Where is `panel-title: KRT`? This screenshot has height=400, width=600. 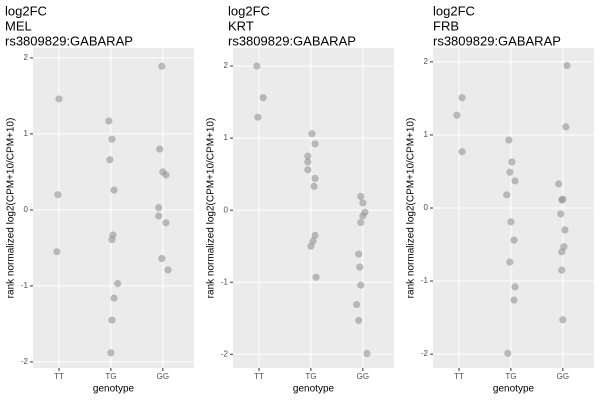 panel-title: KRT is located at coordinates (241, 25).